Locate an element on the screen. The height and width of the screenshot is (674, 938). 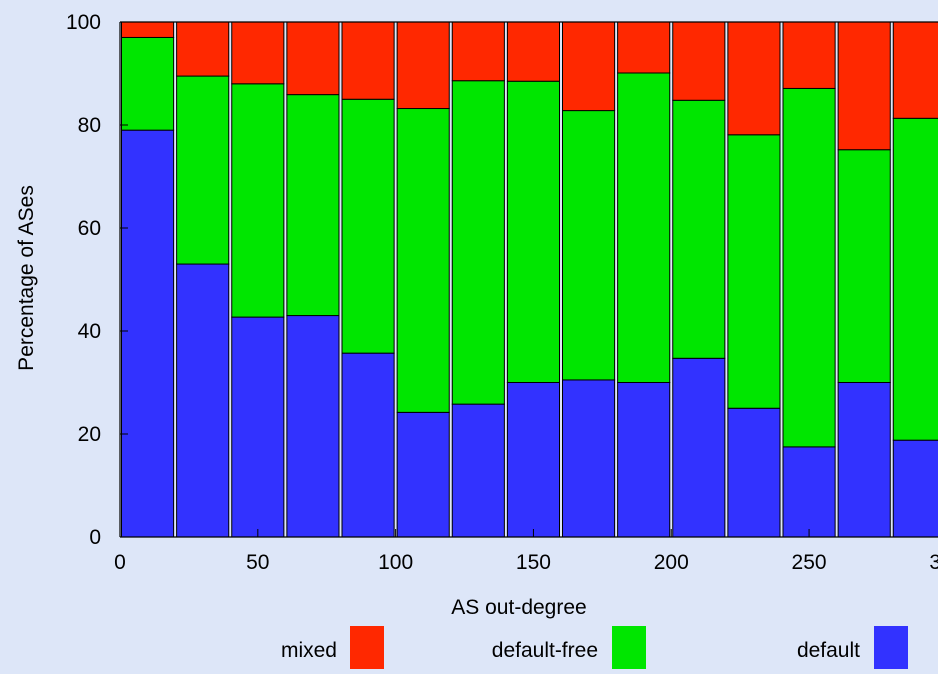
legend: mixed default-free default is located at coordinates (594, 647).